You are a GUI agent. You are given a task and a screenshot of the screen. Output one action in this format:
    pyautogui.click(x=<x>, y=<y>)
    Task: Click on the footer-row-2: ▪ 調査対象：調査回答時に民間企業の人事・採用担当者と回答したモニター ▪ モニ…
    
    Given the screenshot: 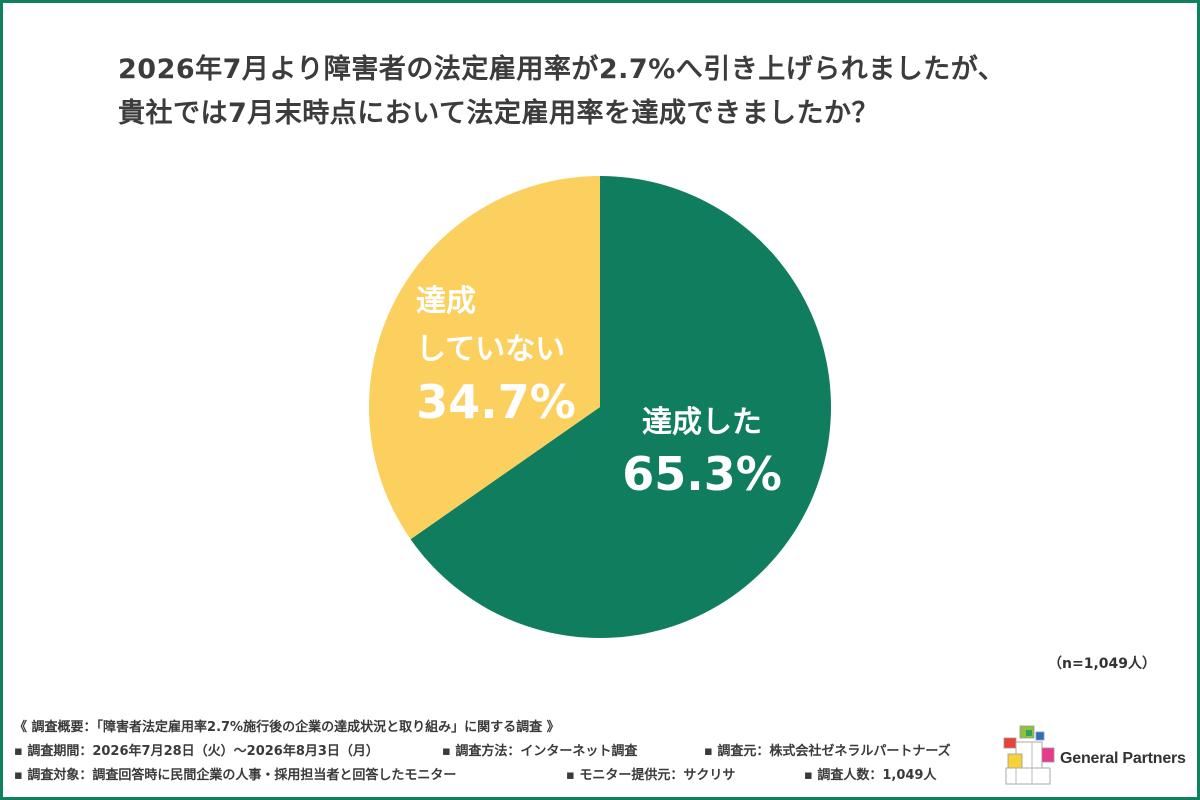 What is the action you would take?
    pyautogui.click(x=509, y=776)
    